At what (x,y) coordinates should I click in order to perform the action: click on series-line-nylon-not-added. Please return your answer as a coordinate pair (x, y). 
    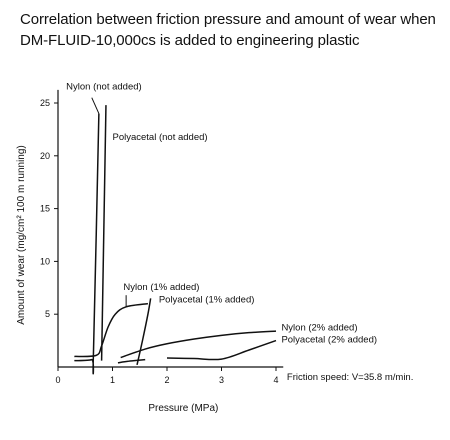
    Looking at the image, I should click on (87, 244).